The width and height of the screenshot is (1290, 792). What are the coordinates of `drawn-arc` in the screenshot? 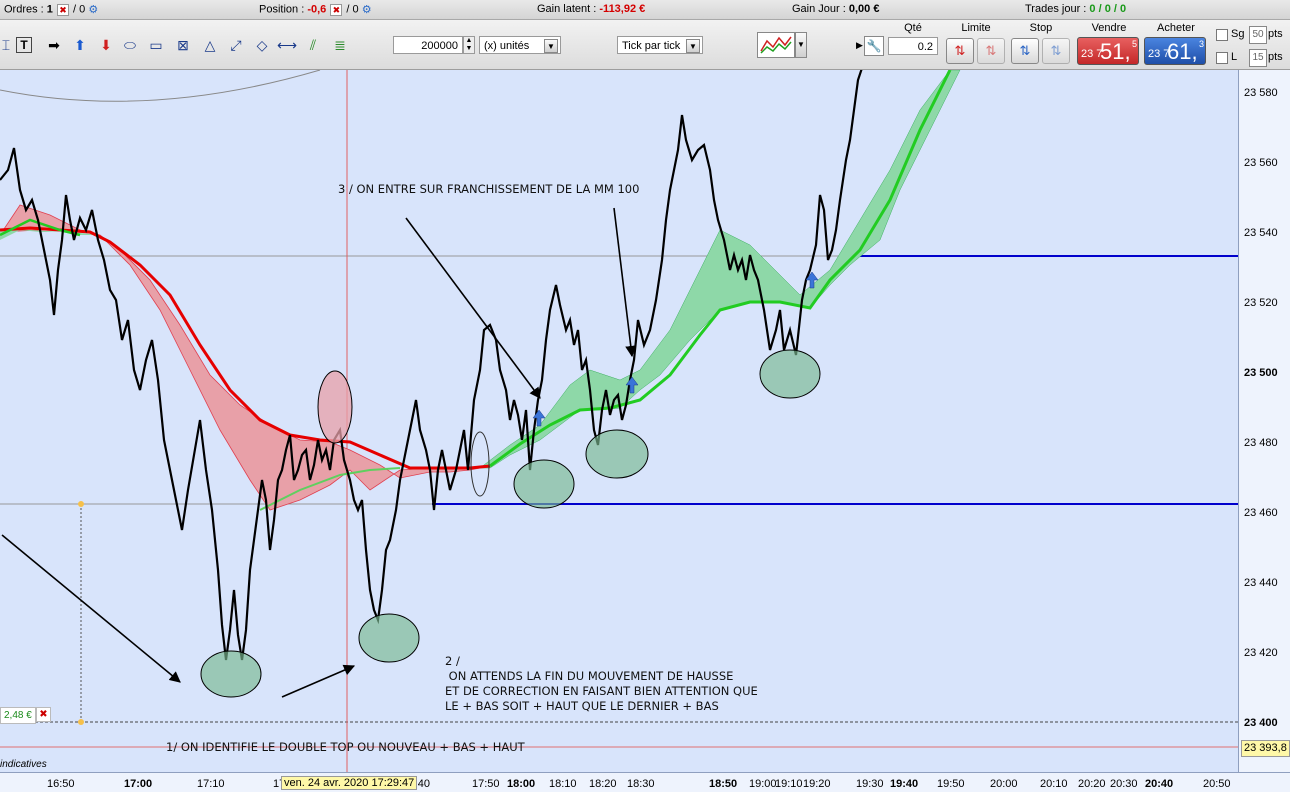 It's located at (160, 86).